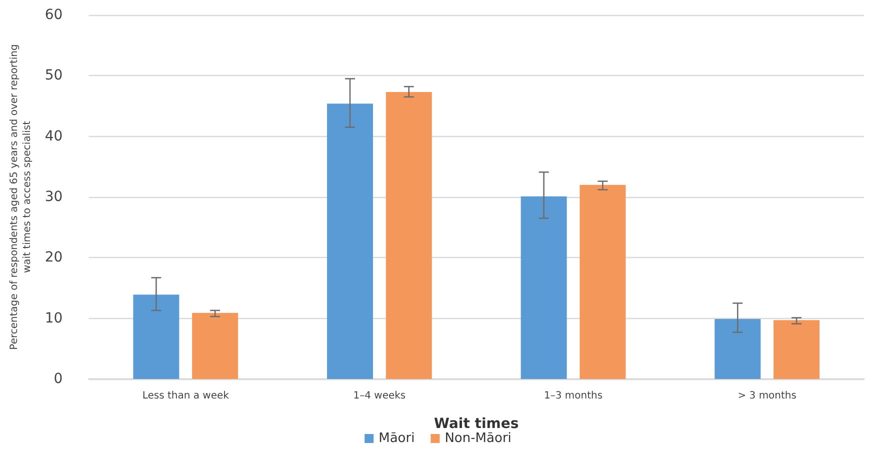 This screenshot has height=452, width=876. I want to click on y-tick-label: 60, so click(53, 15).